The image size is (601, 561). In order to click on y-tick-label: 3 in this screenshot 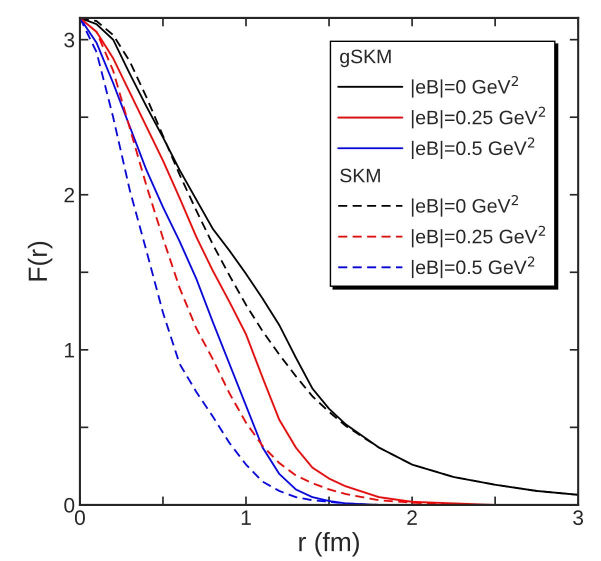, I will do `click(69, 40)`.